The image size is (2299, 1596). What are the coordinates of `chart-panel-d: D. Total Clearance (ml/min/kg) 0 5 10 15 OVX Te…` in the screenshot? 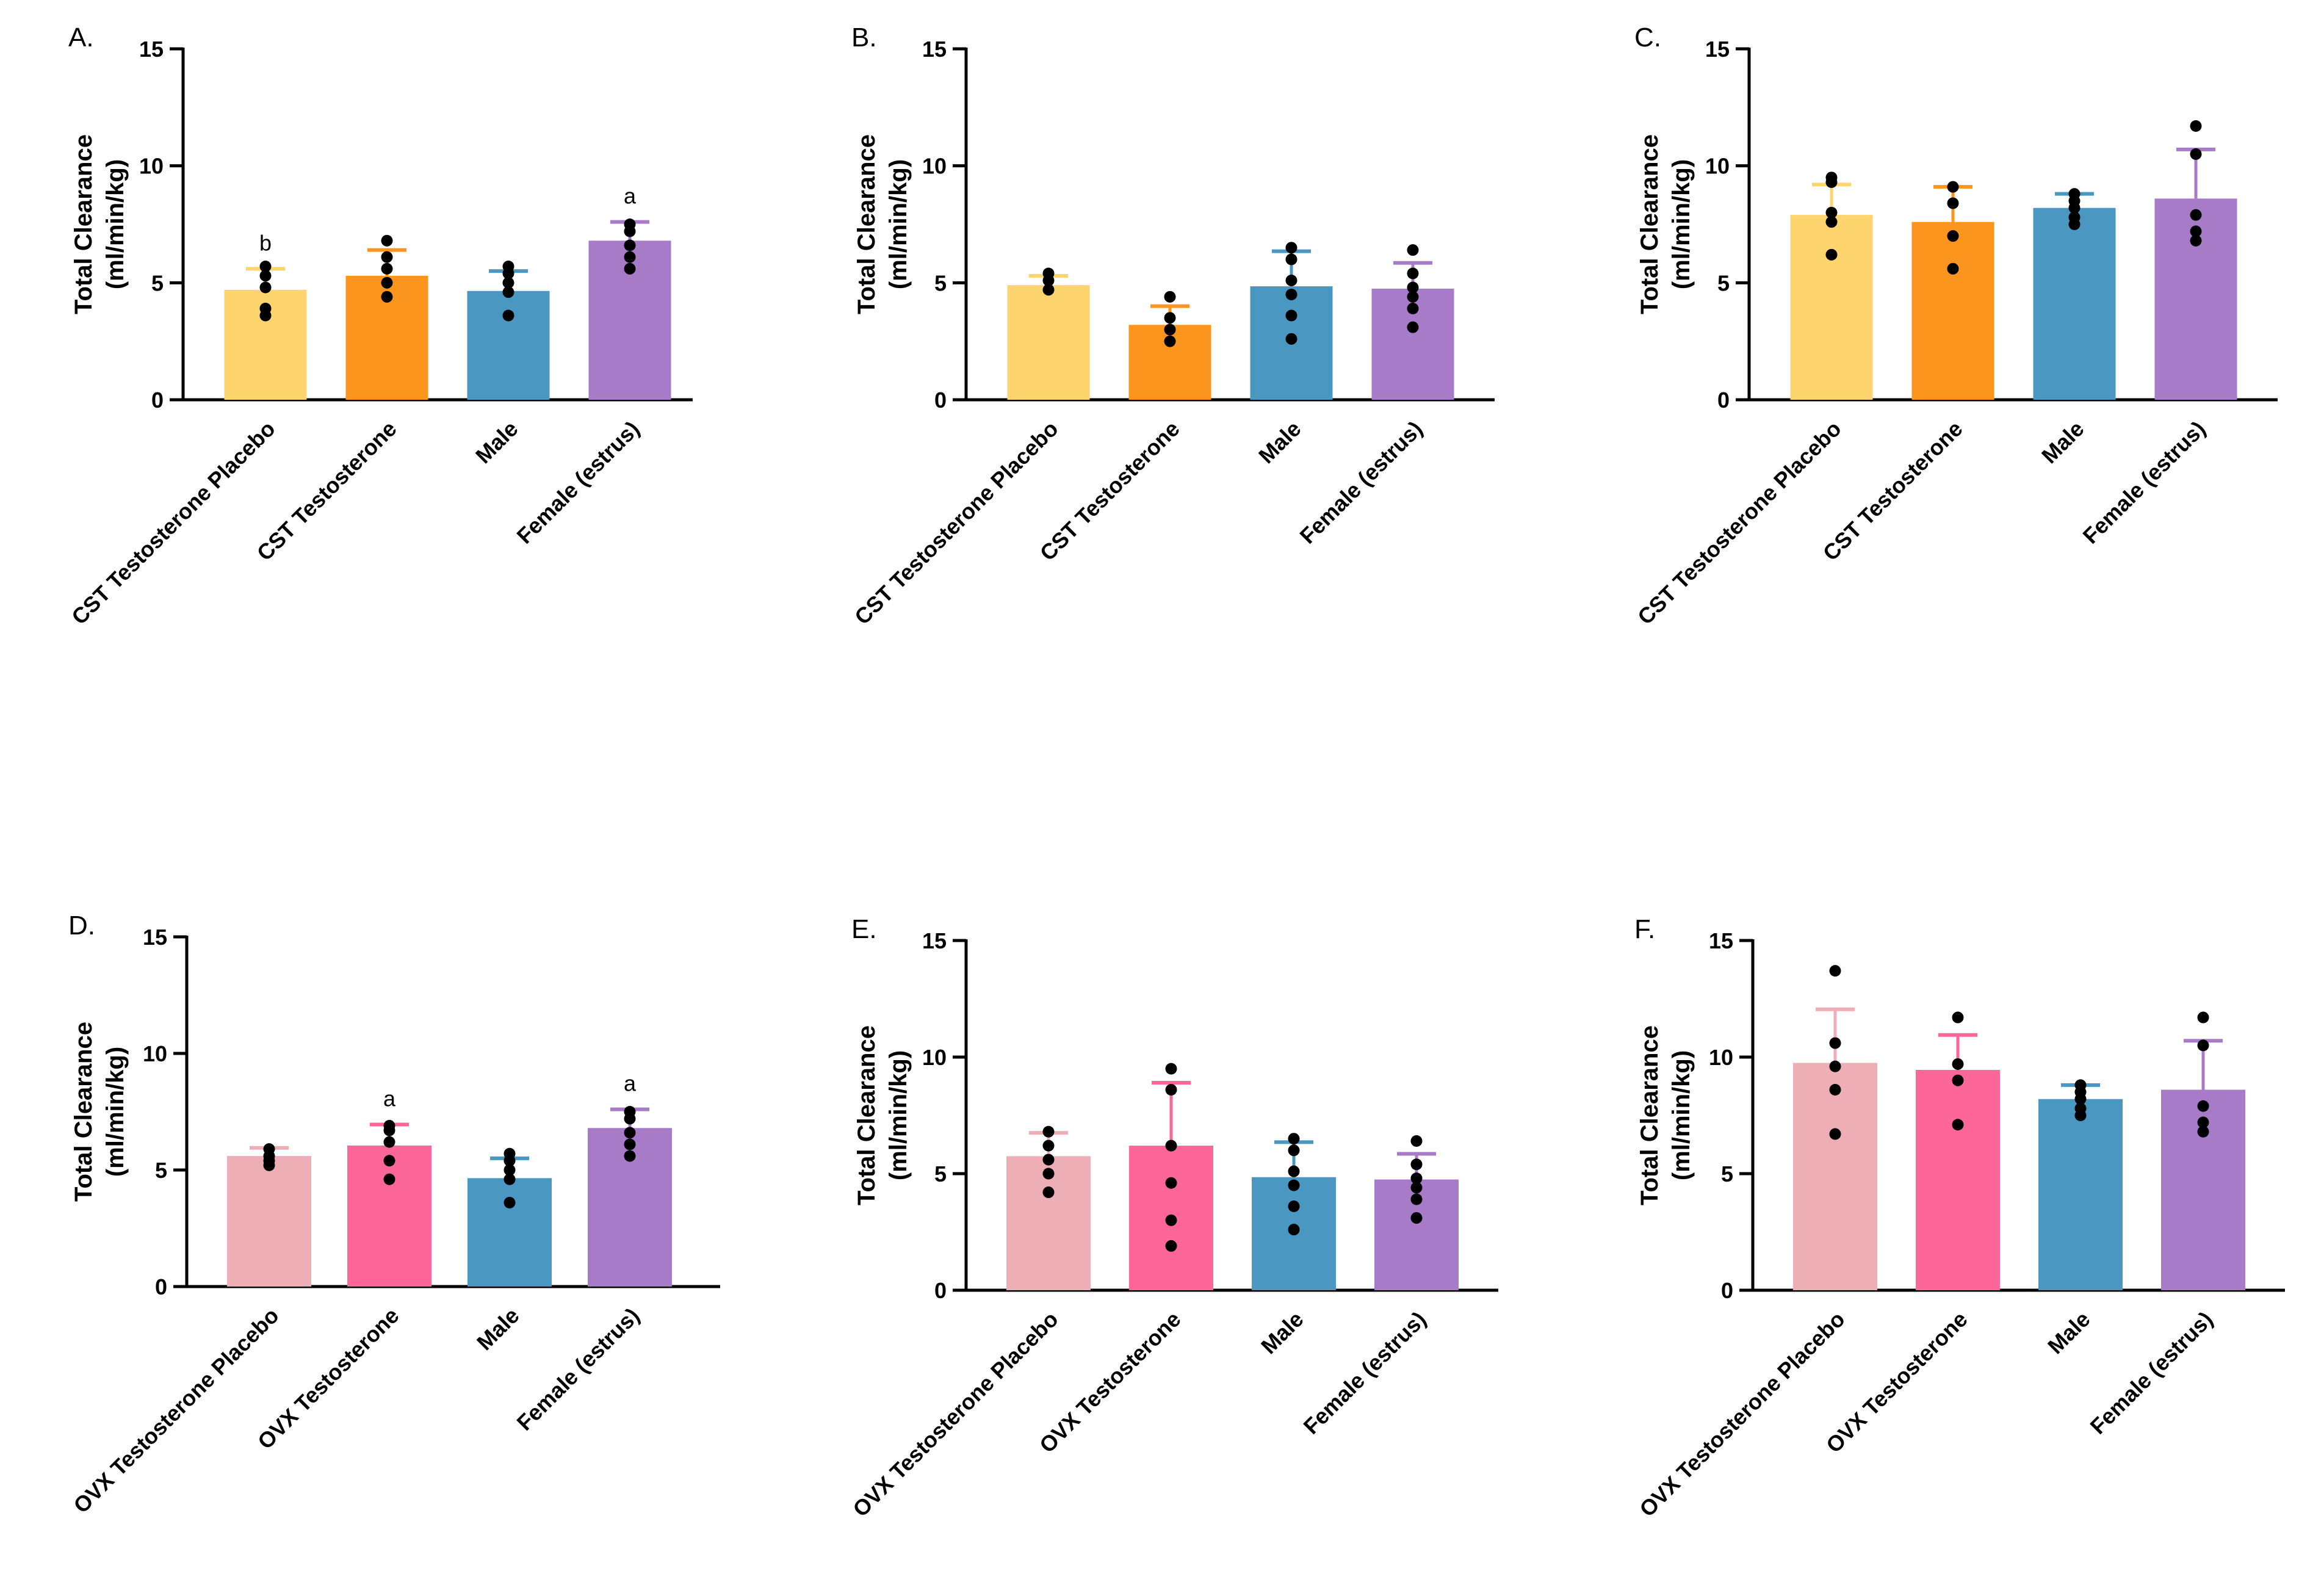 It's located at (394, 1214).